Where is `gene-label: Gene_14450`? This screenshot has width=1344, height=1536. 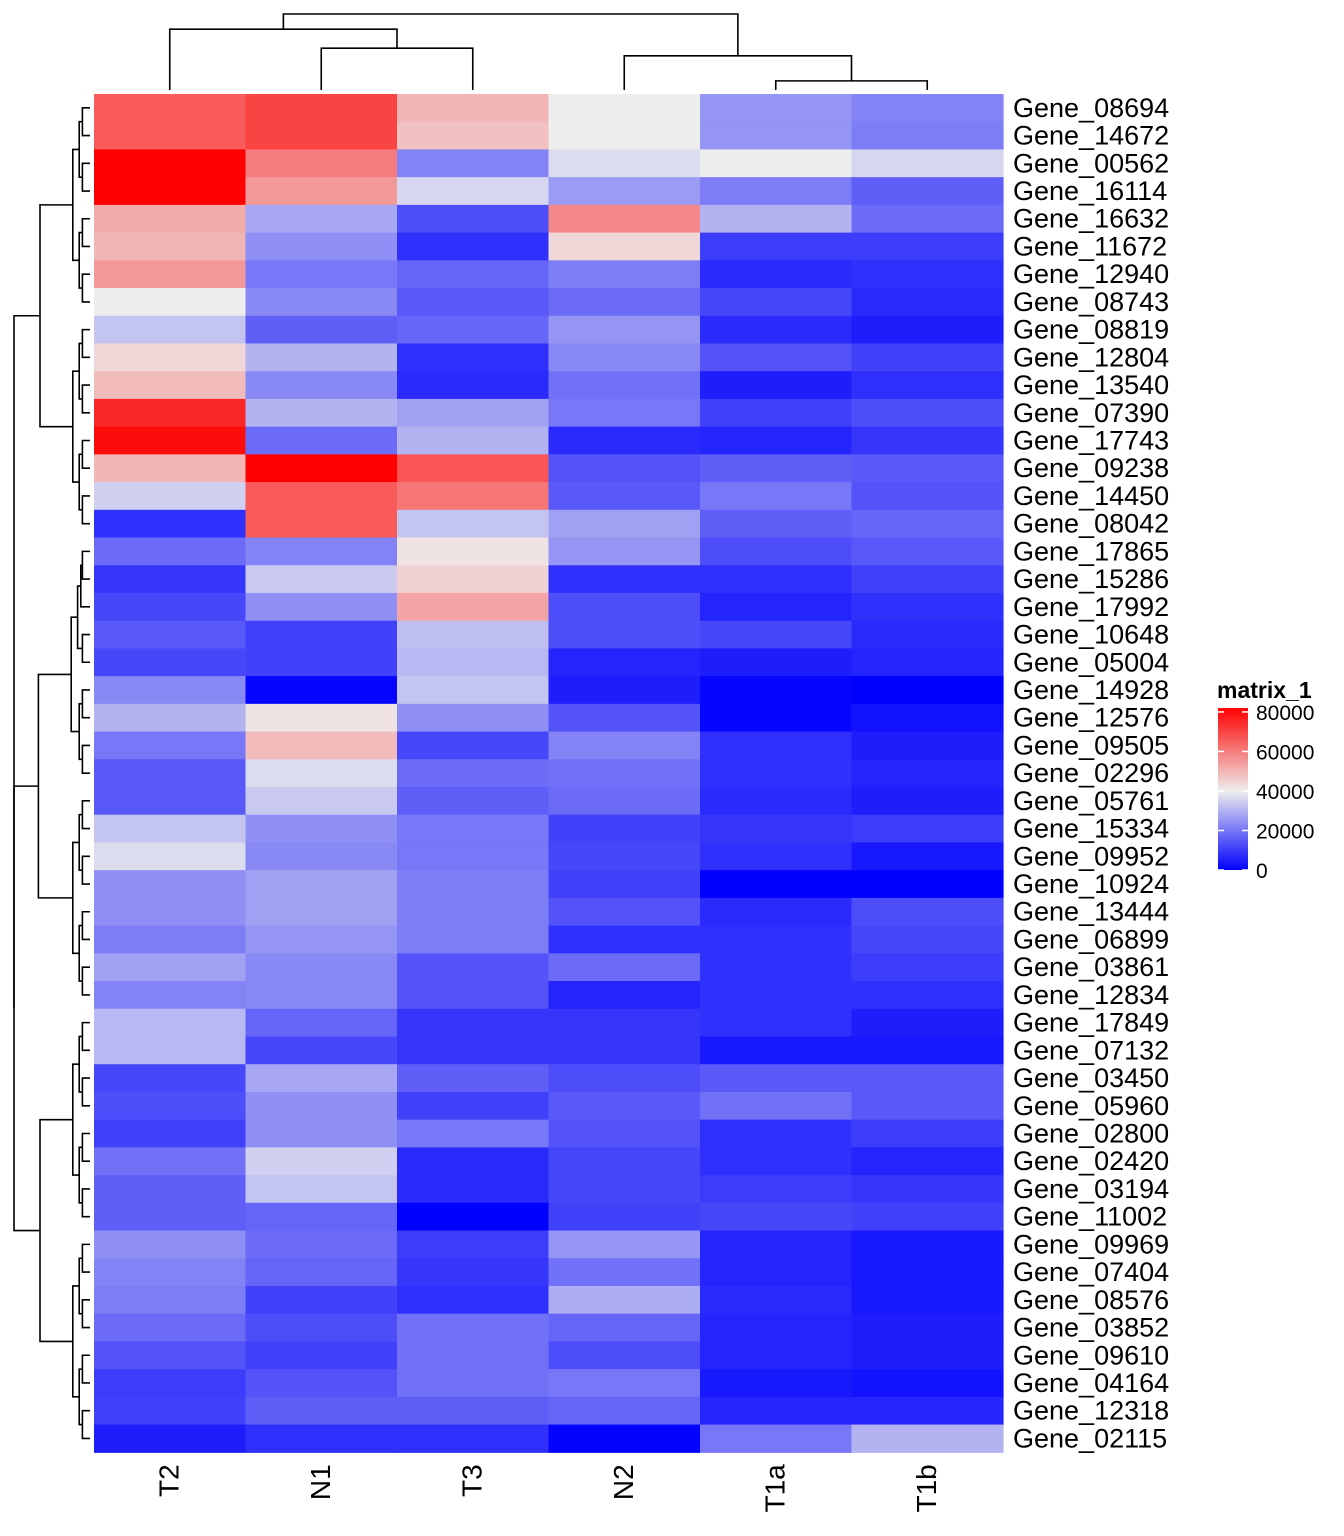
gene-label: Gene_14450 is located at coordinates (1091, 496).